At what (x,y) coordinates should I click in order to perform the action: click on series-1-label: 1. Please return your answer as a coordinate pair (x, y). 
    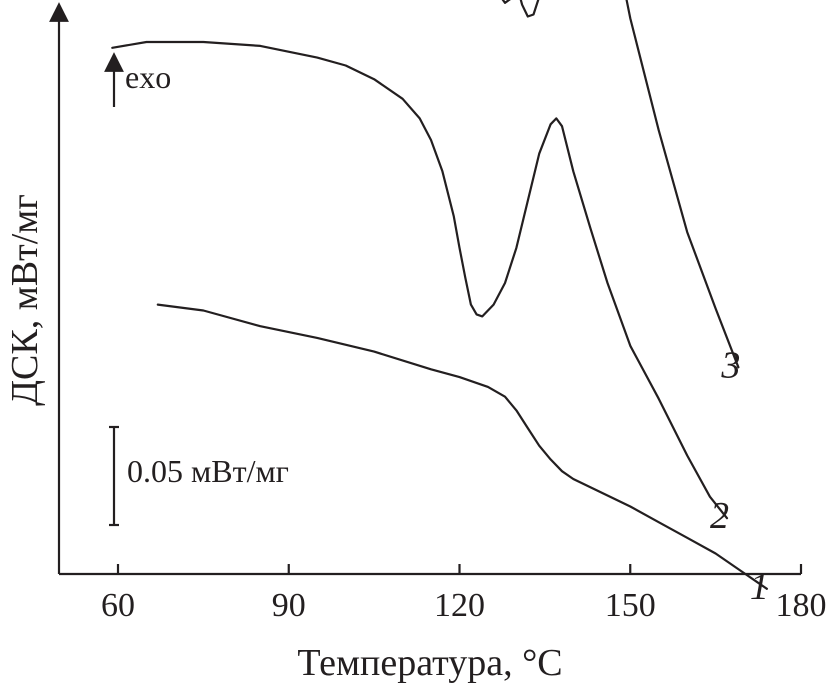
    Looking at the image, I should click on (759, 587).